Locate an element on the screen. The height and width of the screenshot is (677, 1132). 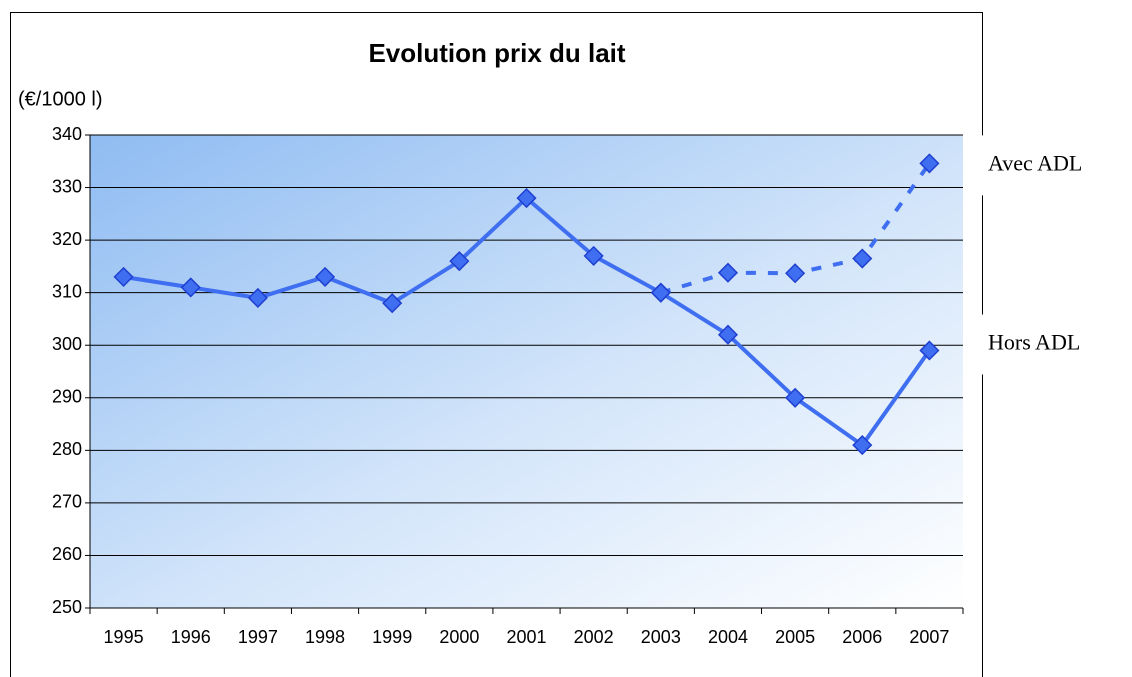
x-tick-label: 2007 is located at coordinates (929, 637).